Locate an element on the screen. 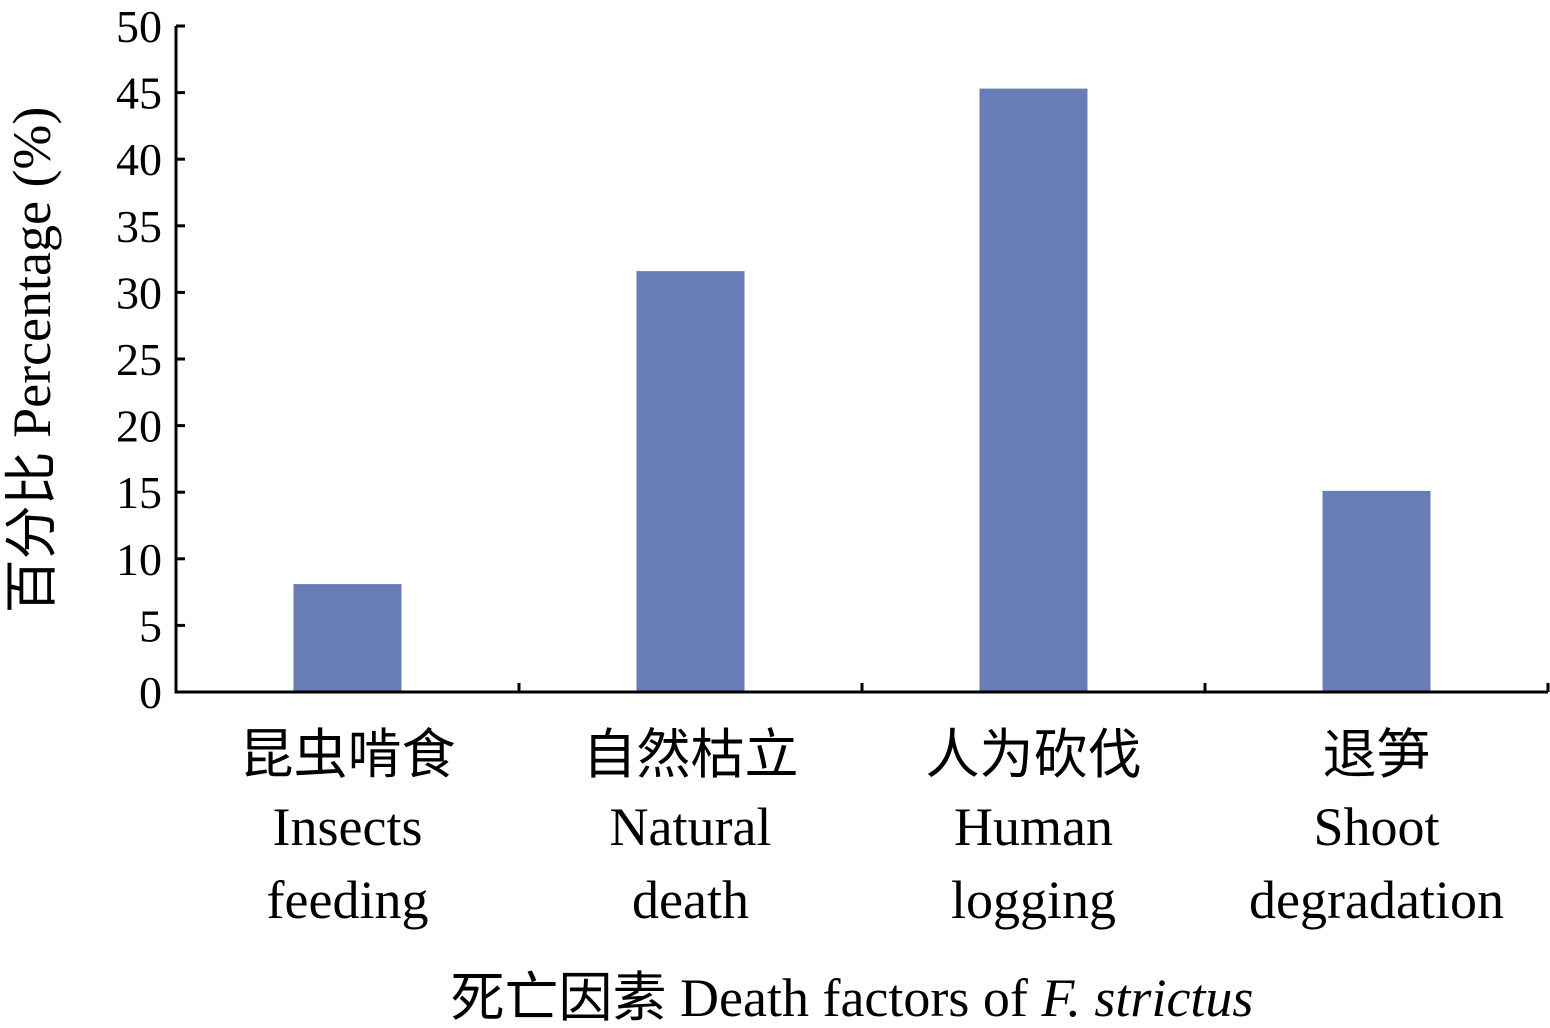 This screenshot has width=1550, height=1028. y-tick-label: 15 is located at coordinates (139, 492).